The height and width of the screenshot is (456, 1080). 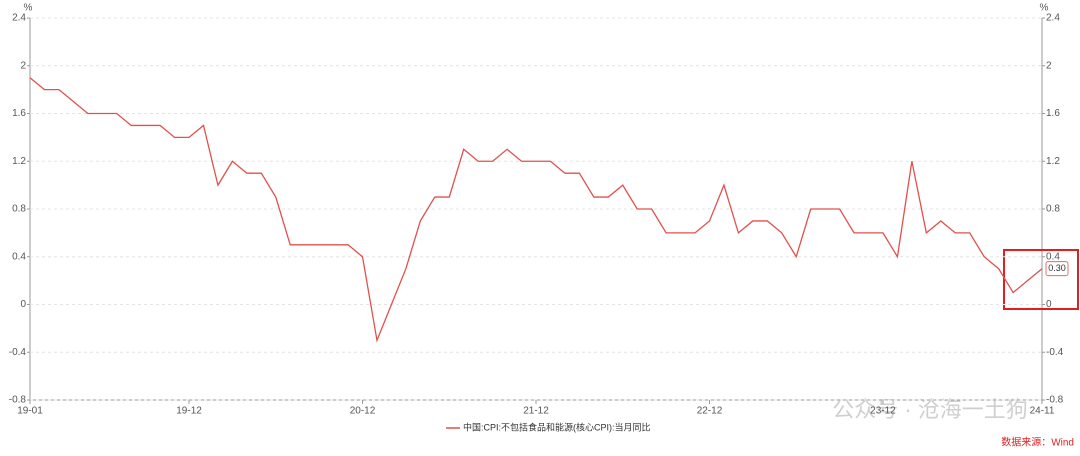 What do you see at coordinates (18, 352) in the screenshot?
I see `y-tick-label: -0.4` at bounding box center [18, 352].